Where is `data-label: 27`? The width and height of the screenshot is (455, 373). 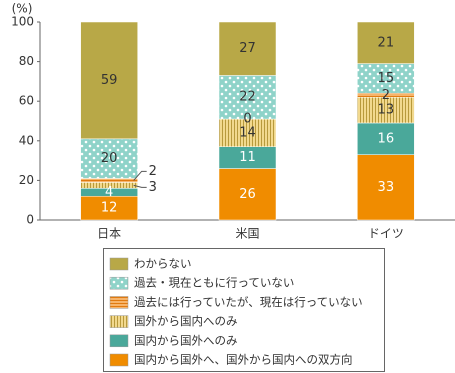 data-label: 27 is located at coordinates (247, 48).